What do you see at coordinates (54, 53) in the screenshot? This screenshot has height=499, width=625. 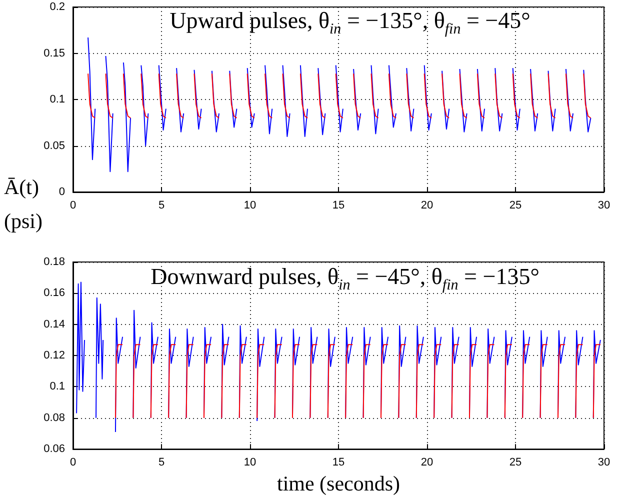 I see `y-tick-label: 0.15` at bounding box center [54, 53].